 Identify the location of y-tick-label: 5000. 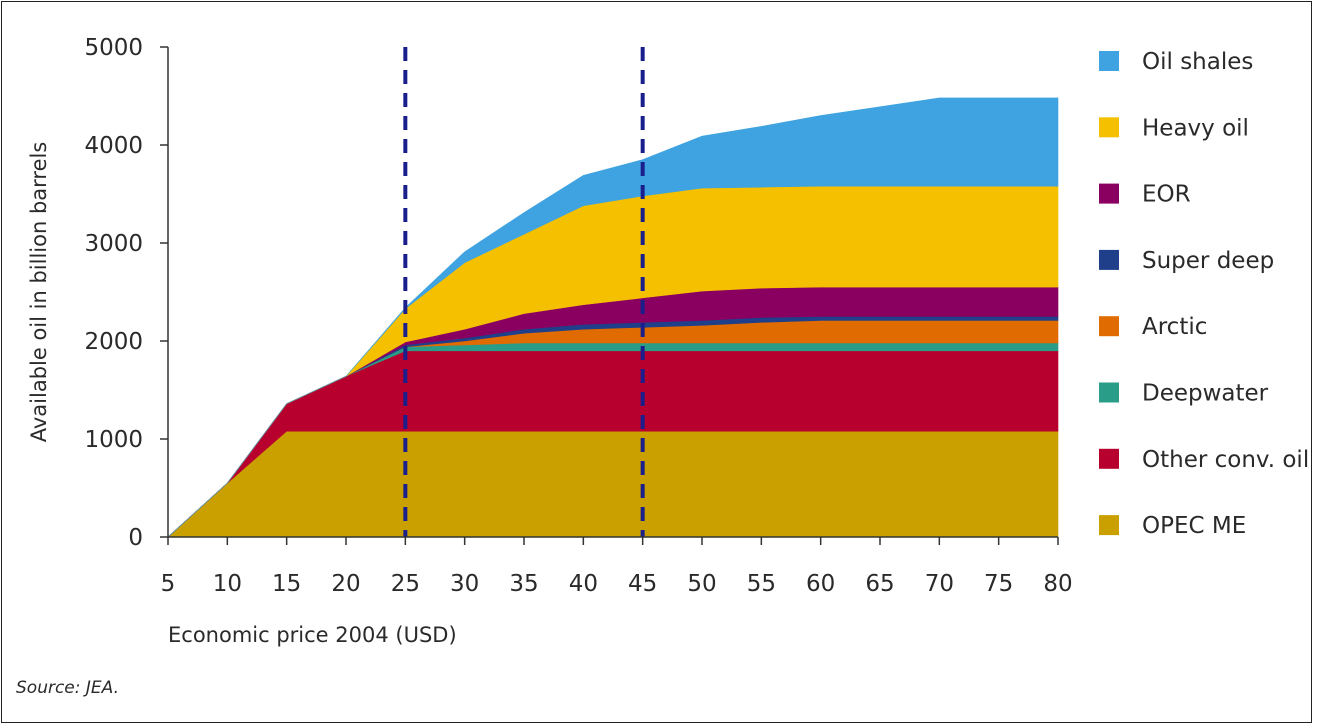
(113, 48).